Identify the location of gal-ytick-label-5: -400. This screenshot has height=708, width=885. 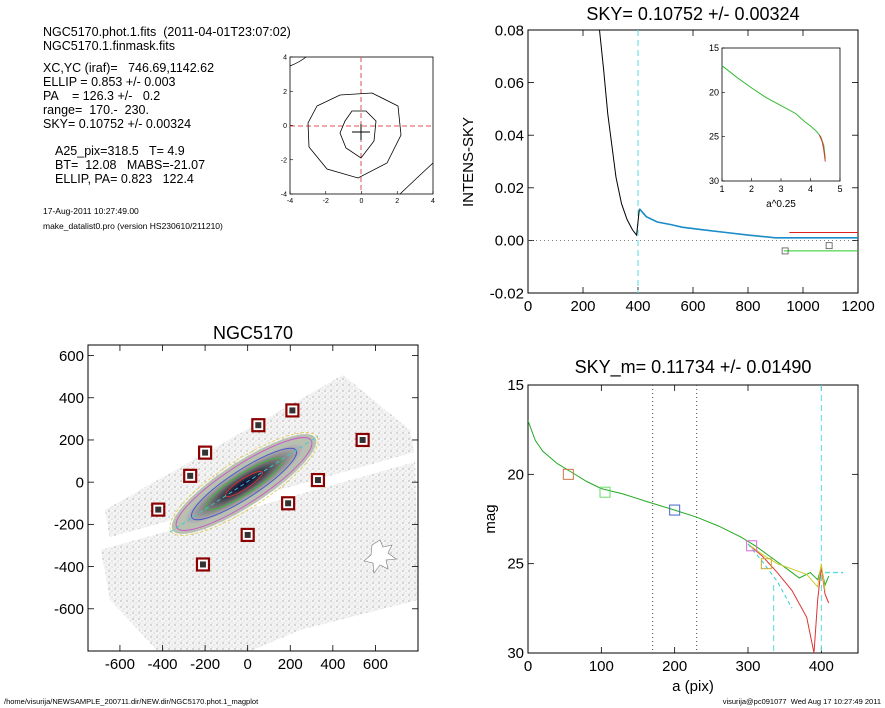
(69, 567).